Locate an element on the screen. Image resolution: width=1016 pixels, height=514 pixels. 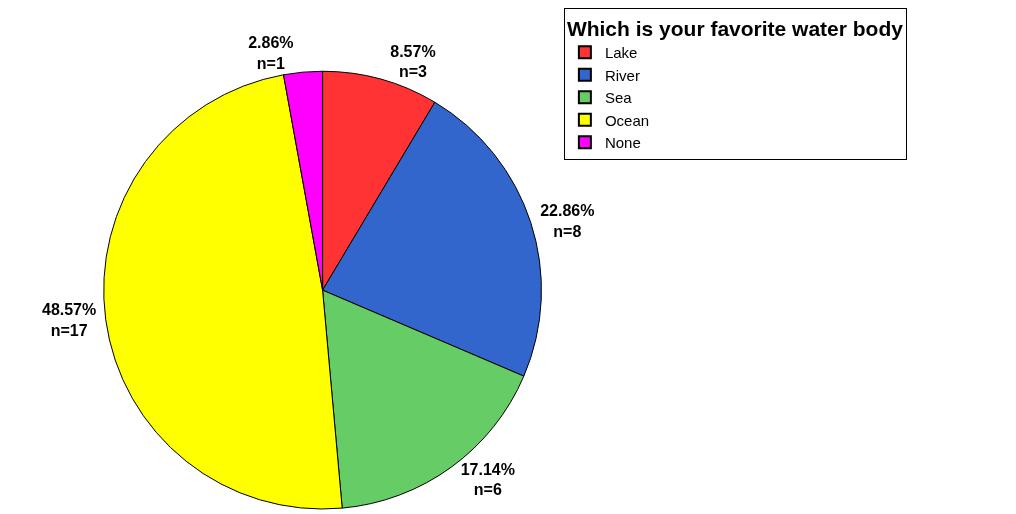
data-label: 17.14% n=6 is located at coordinates (487, 479).